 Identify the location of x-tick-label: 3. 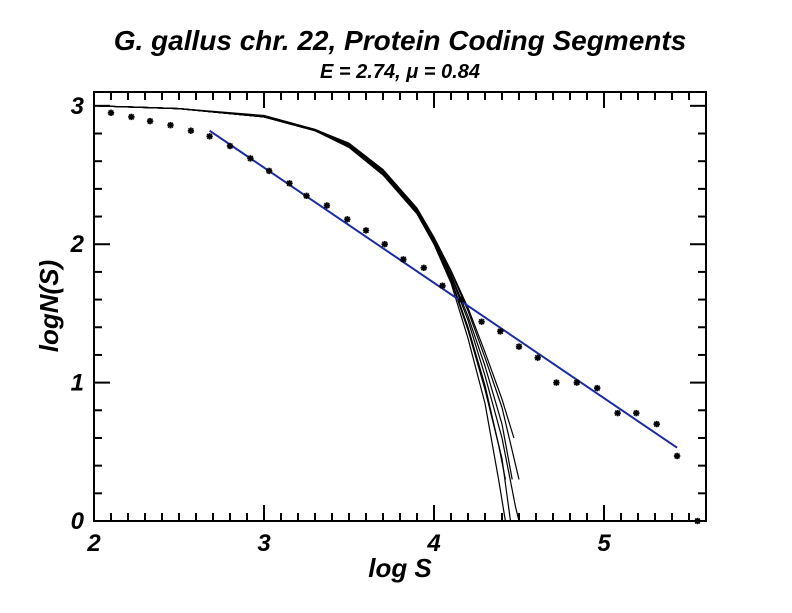
(264, 543).